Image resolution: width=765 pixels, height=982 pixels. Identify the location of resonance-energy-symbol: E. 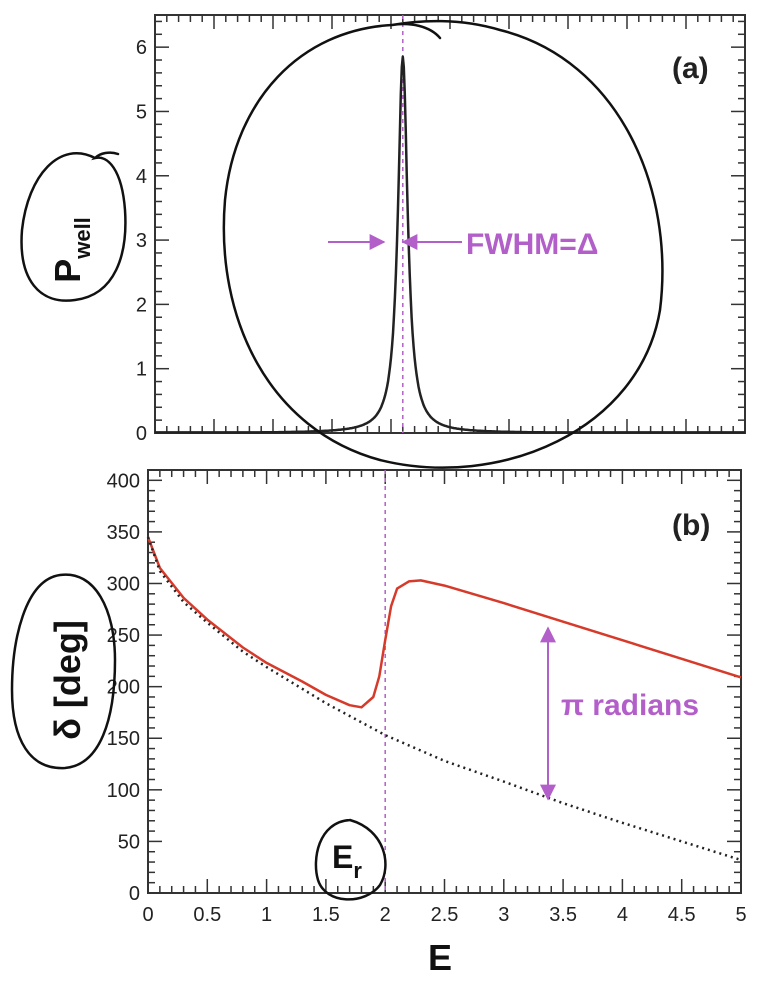
(342, 857).